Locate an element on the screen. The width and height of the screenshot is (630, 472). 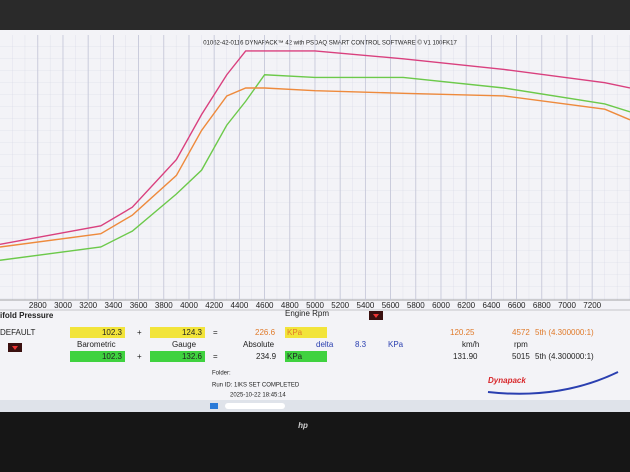
label: KPa is located at coordinates (396, 344).